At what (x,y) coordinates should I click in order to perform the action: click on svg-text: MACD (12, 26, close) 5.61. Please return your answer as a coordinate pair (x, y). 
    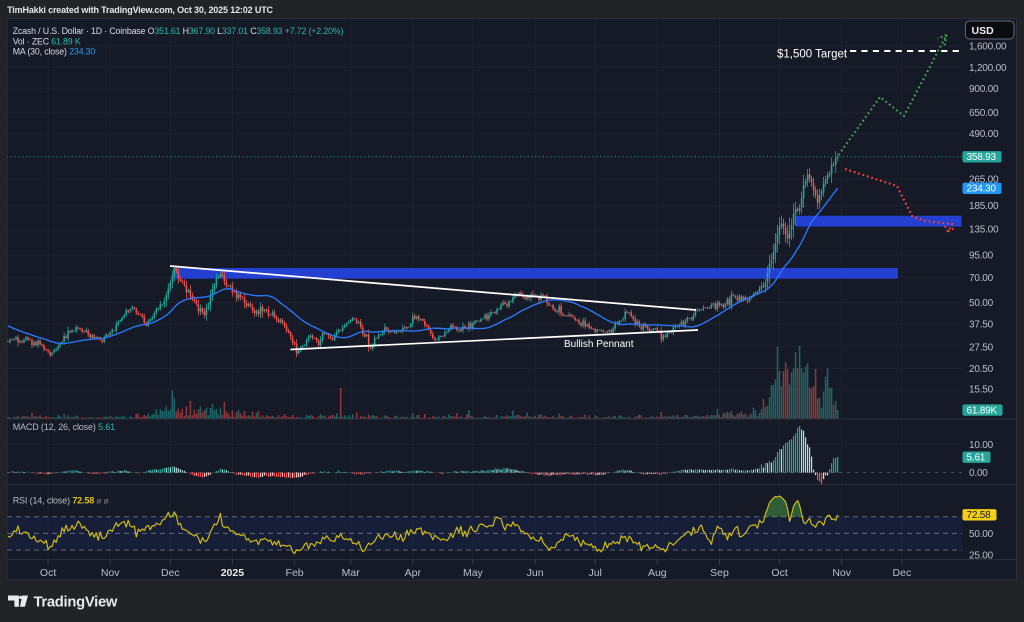
    Looking at the image, I should click on (64, 427).